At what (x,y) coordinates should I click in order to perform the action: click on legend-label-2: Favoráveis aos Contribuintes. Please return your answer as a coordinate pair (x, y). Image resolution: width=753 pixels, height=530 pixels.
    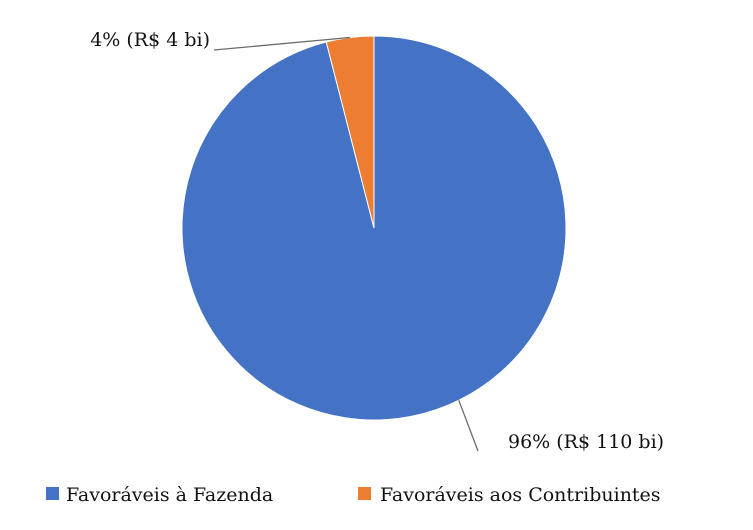
    Looking at the image, I should click on (520, 495).